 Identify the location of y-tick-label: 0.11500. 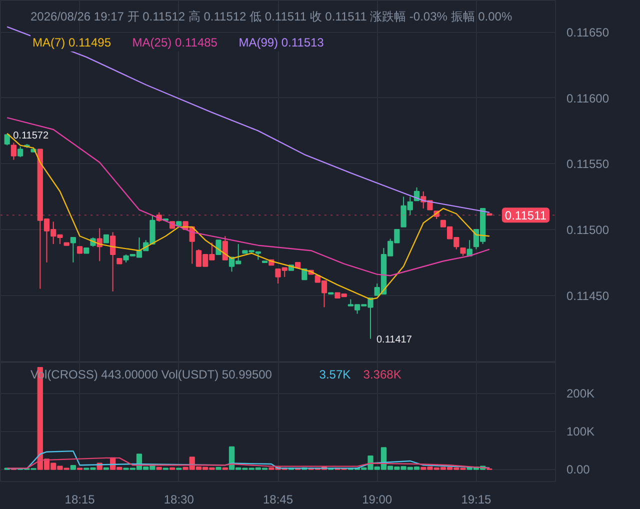
(588, 230).